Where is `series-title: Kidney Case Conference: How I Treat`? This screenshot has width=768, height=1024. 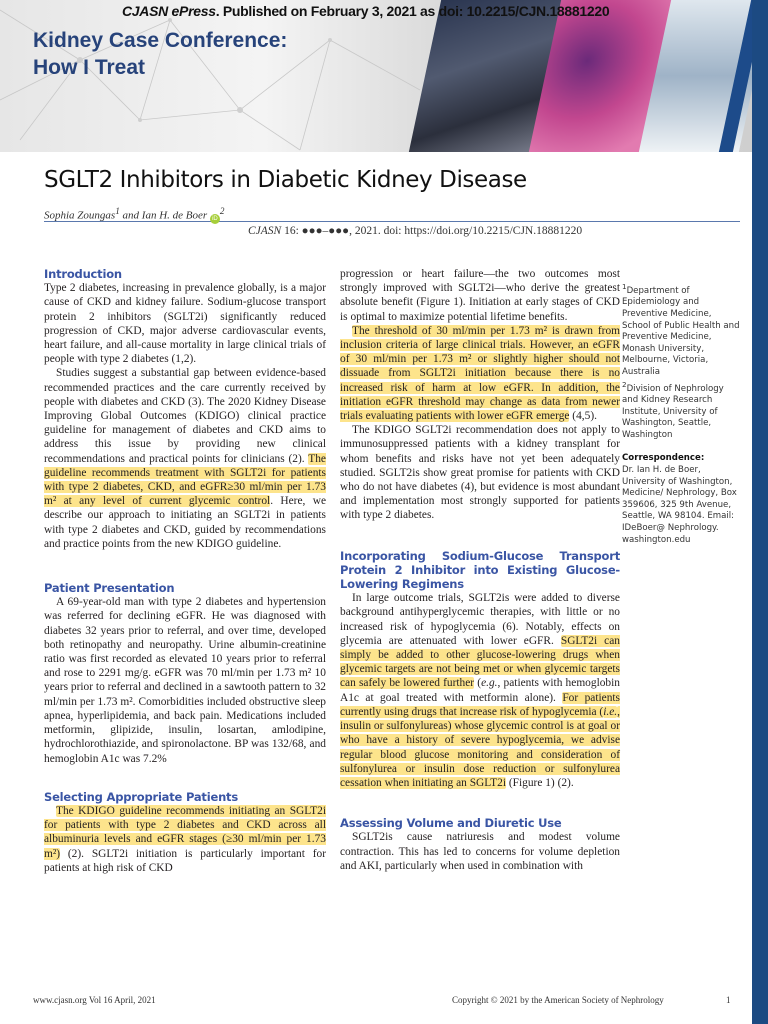
series-title: Kidney Case Conference: How I Treat is located at coordinates (160, 54).